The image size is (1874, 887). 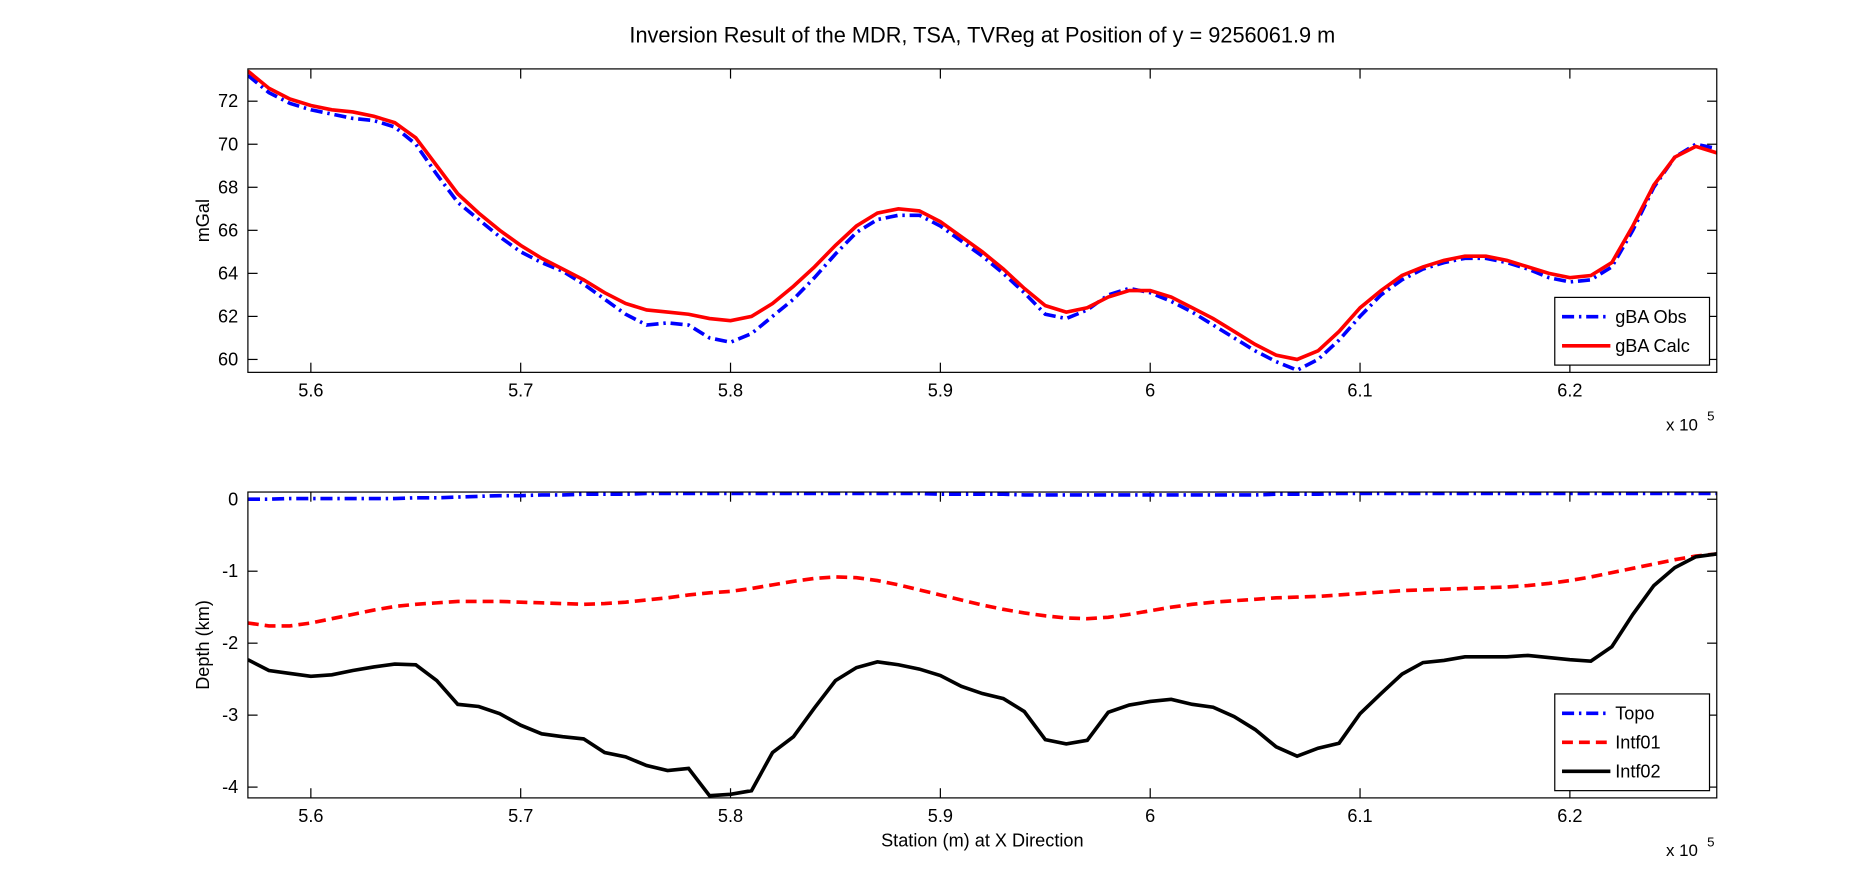 What do you see at coordinates (203, 645) in the screenshot?
I see `y-axis-label: Depth (km)` at bounding box center [203, 645].